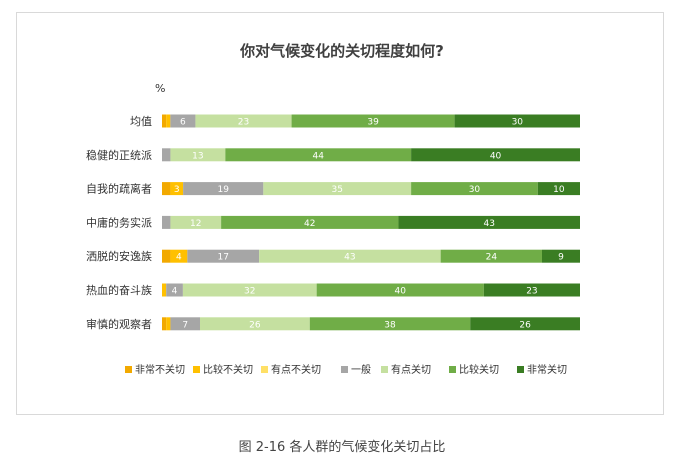 Image resolution: width=684 pixels, height=464 pixels. Describe the element at coordinates (119, 324) in the screenshot. I see `category-label: 审慎的观察者` at that location.